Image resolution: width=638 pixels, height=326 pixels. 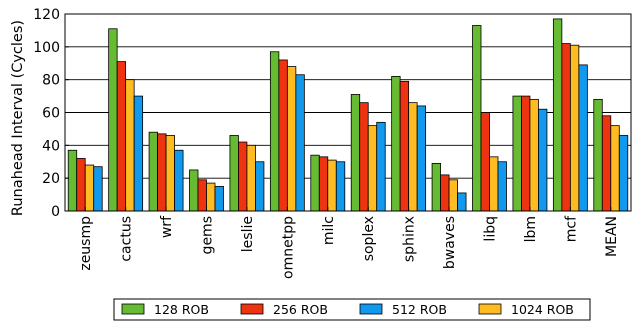 What do you see at coordinates (419, 309) in the screenshot?
I see `legend-label: 512 ROB` at bounding box center [419, 309].